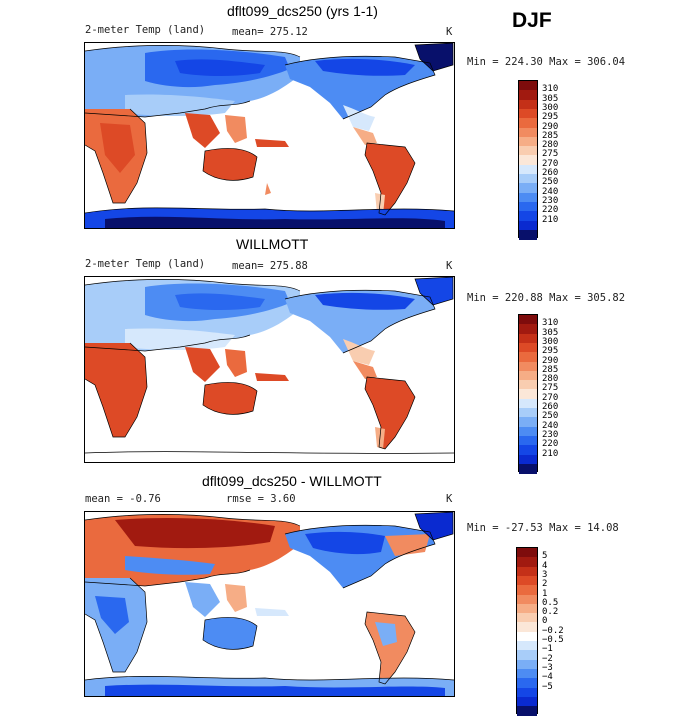 The width and height of the screenshot is (700, 716). What do you see at coordinates (532, 20) in the screenshot?
I see `season-label: DJF` at bounding box center [532, 20].